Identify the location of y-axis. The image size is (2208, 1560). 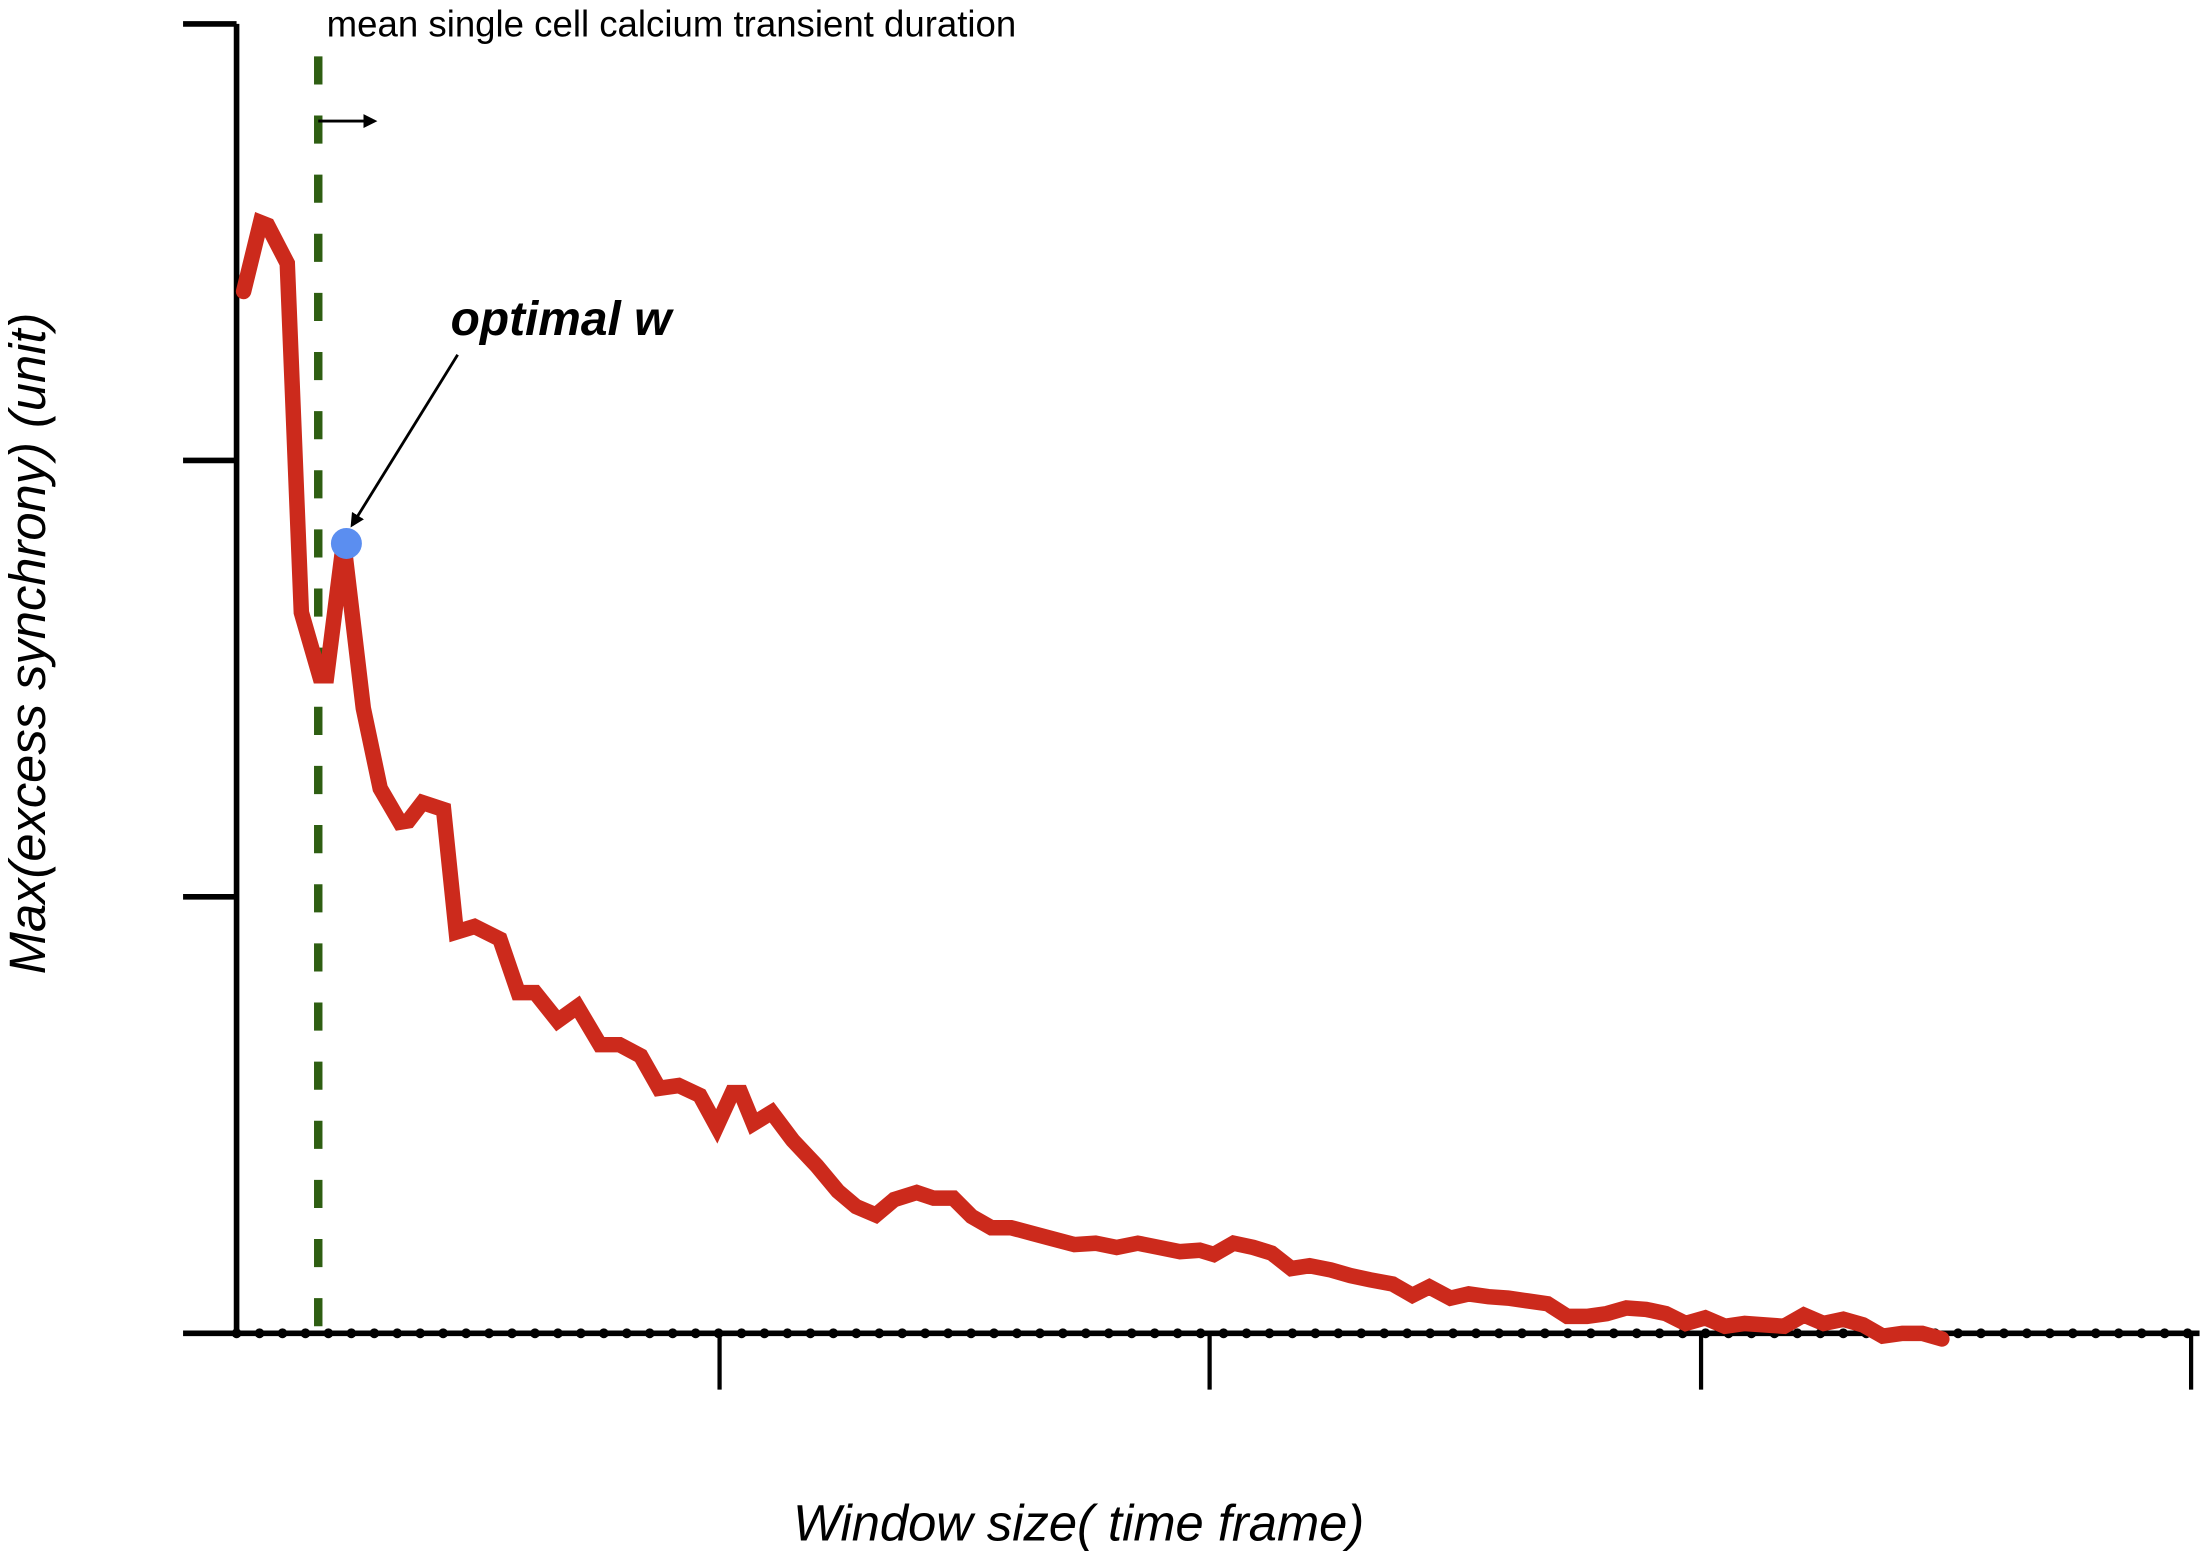
(211, 677).